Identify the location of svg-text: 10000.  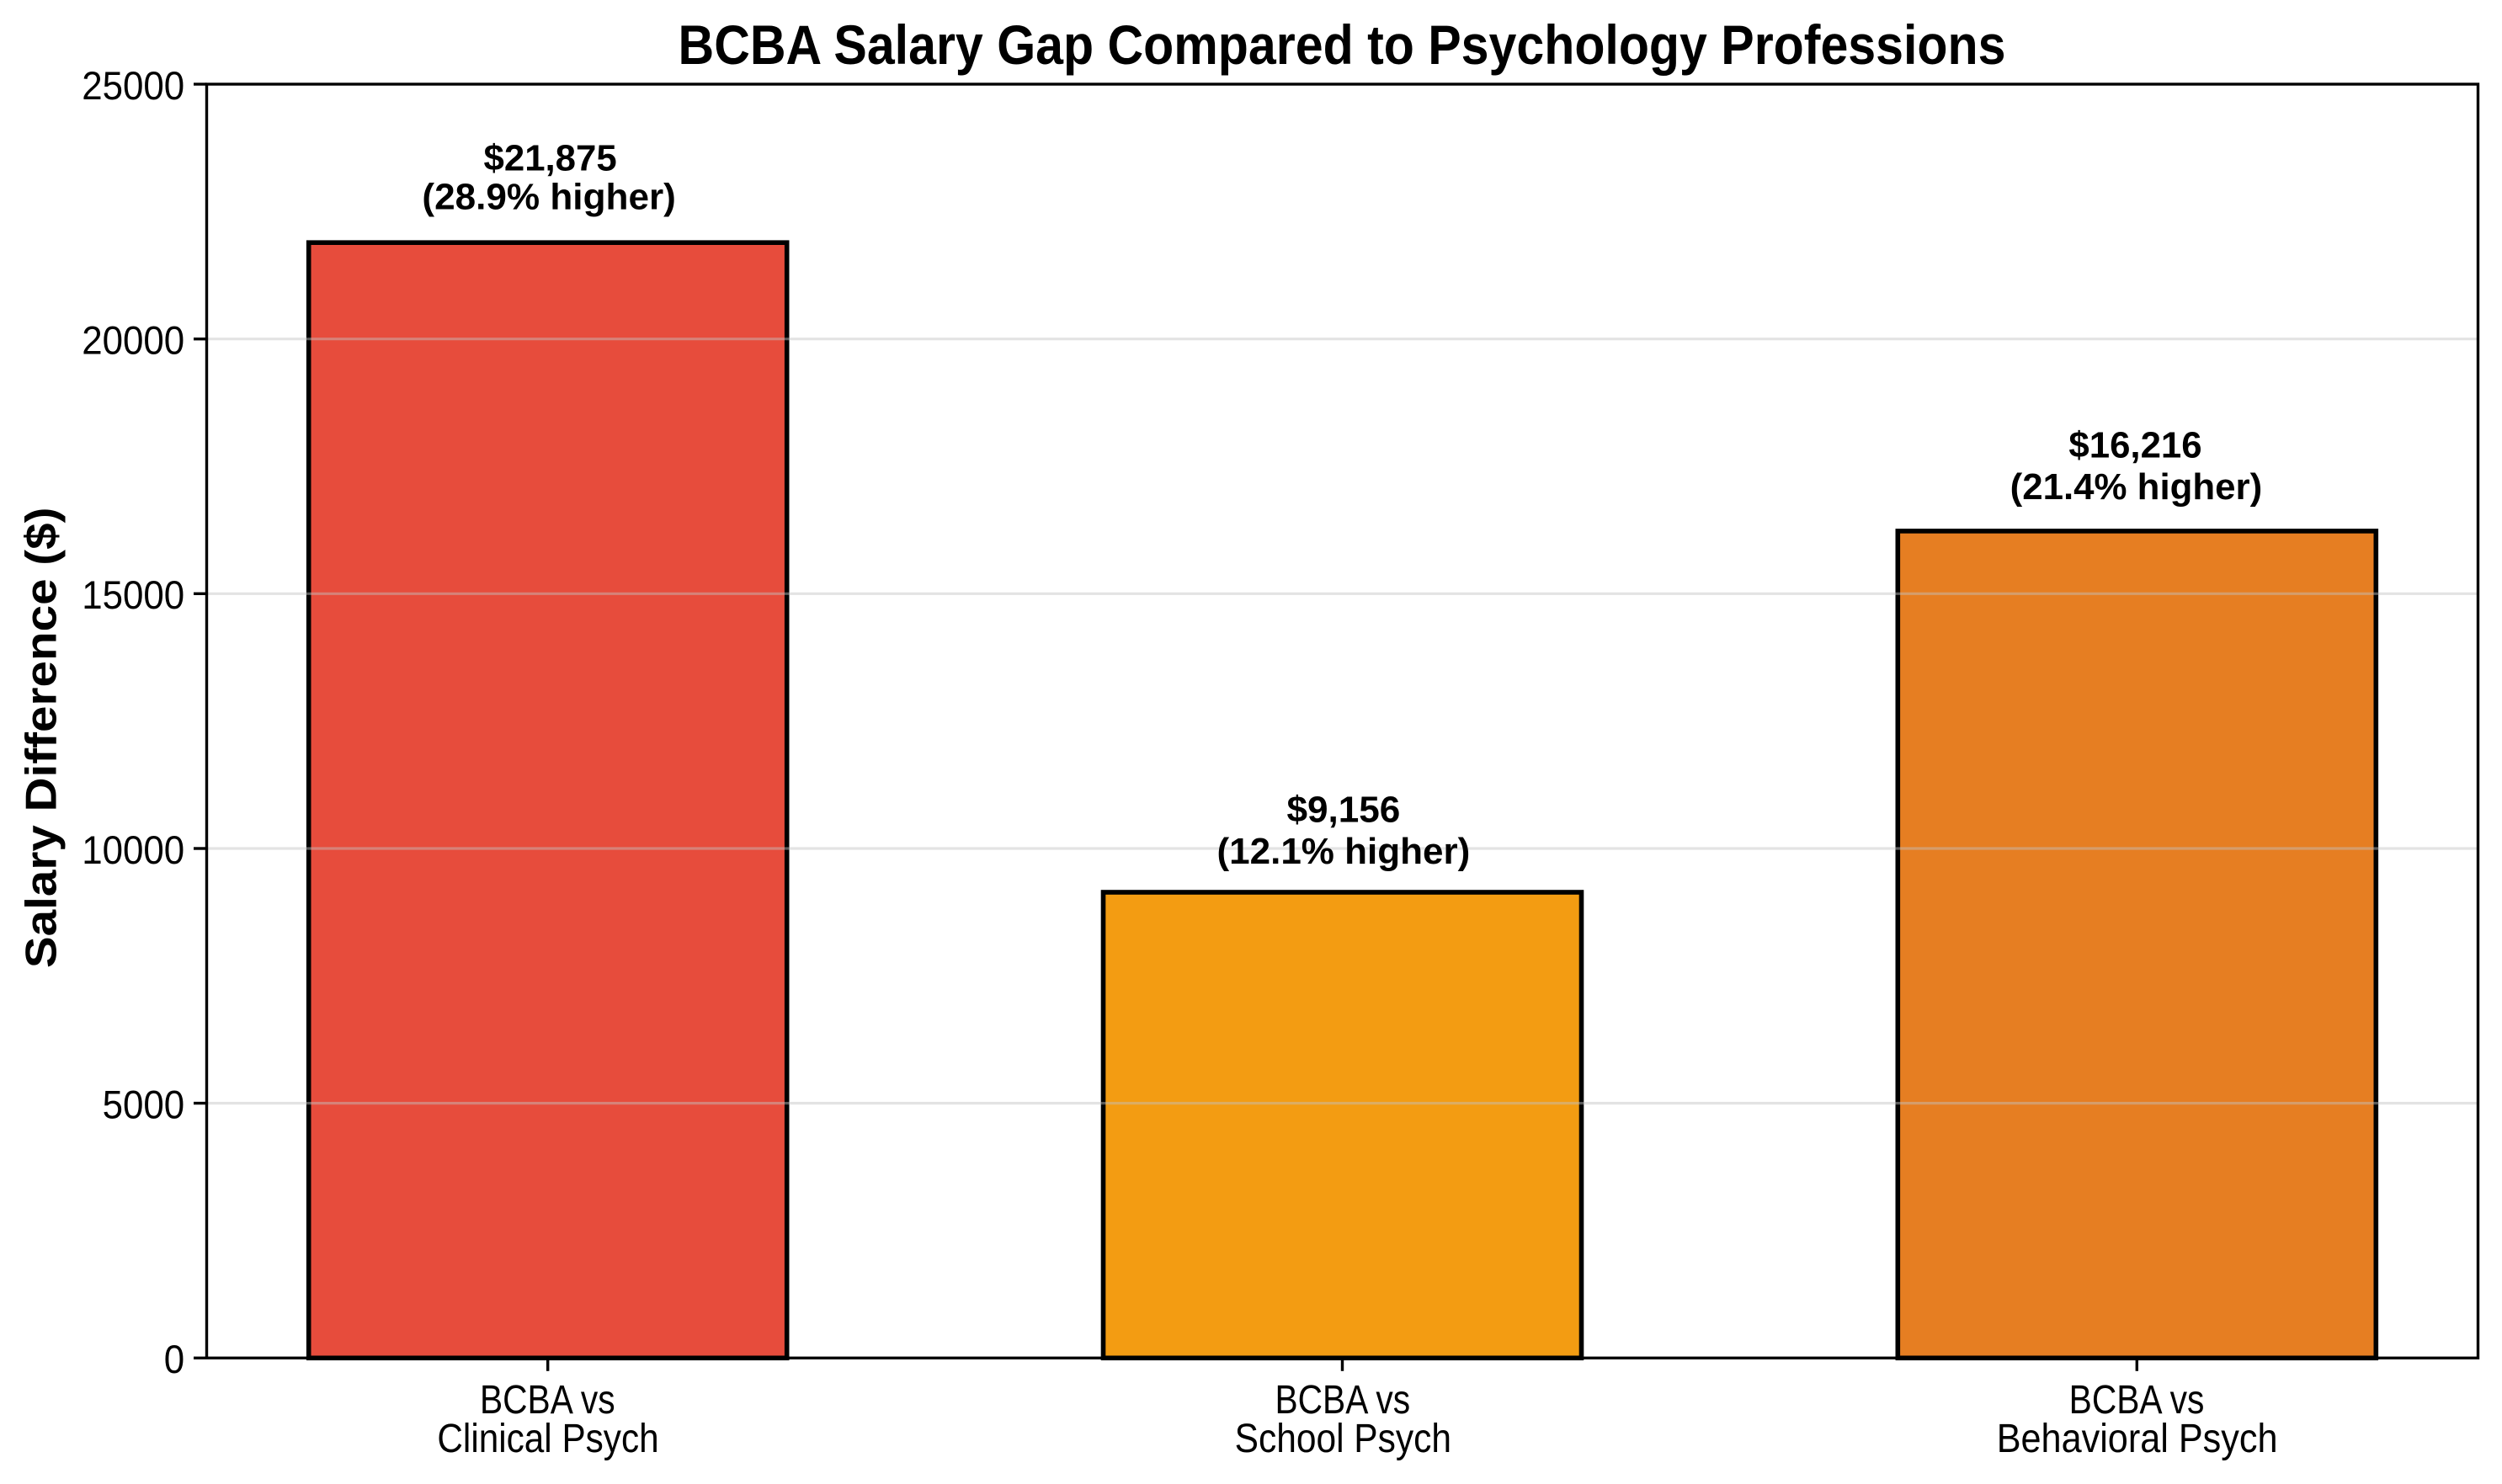
(133, 850).